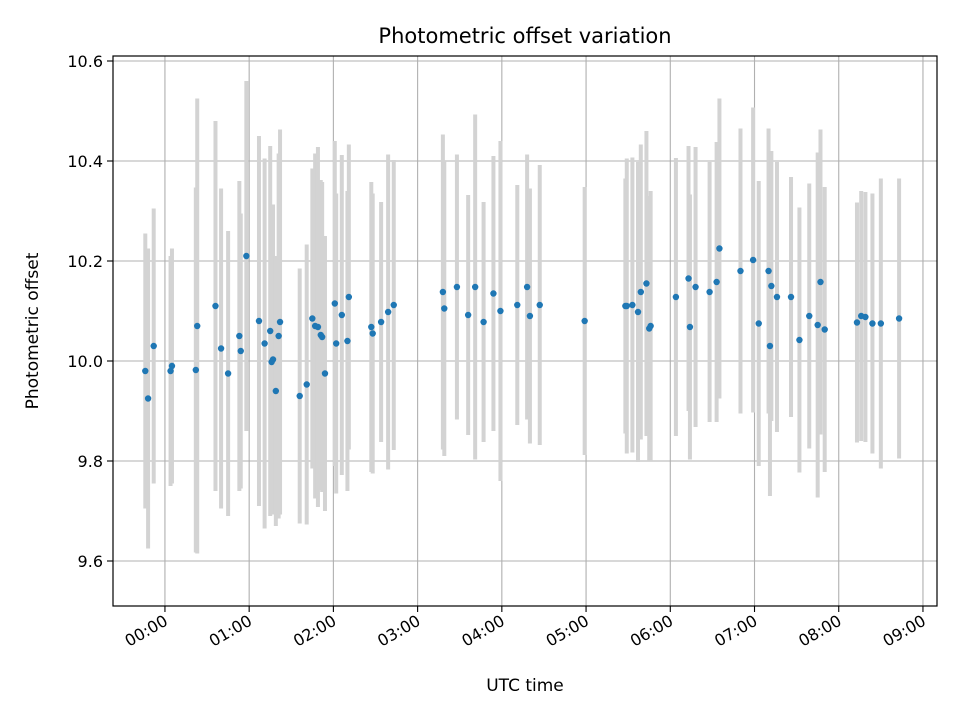 Image resolution: width=960 pixels, height=720 pixels. Describe the element at coordinates (90, 311) in the screenshot. I see `y-axis: 9.6 9.8 10.0 10.2 10.4 10.6` at that location.